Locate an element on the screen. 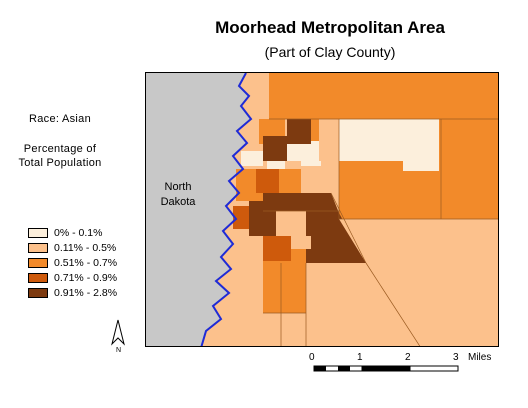 This screenshot has height=408, width=528. tract-cream-c is located at coordinates (252, 158).